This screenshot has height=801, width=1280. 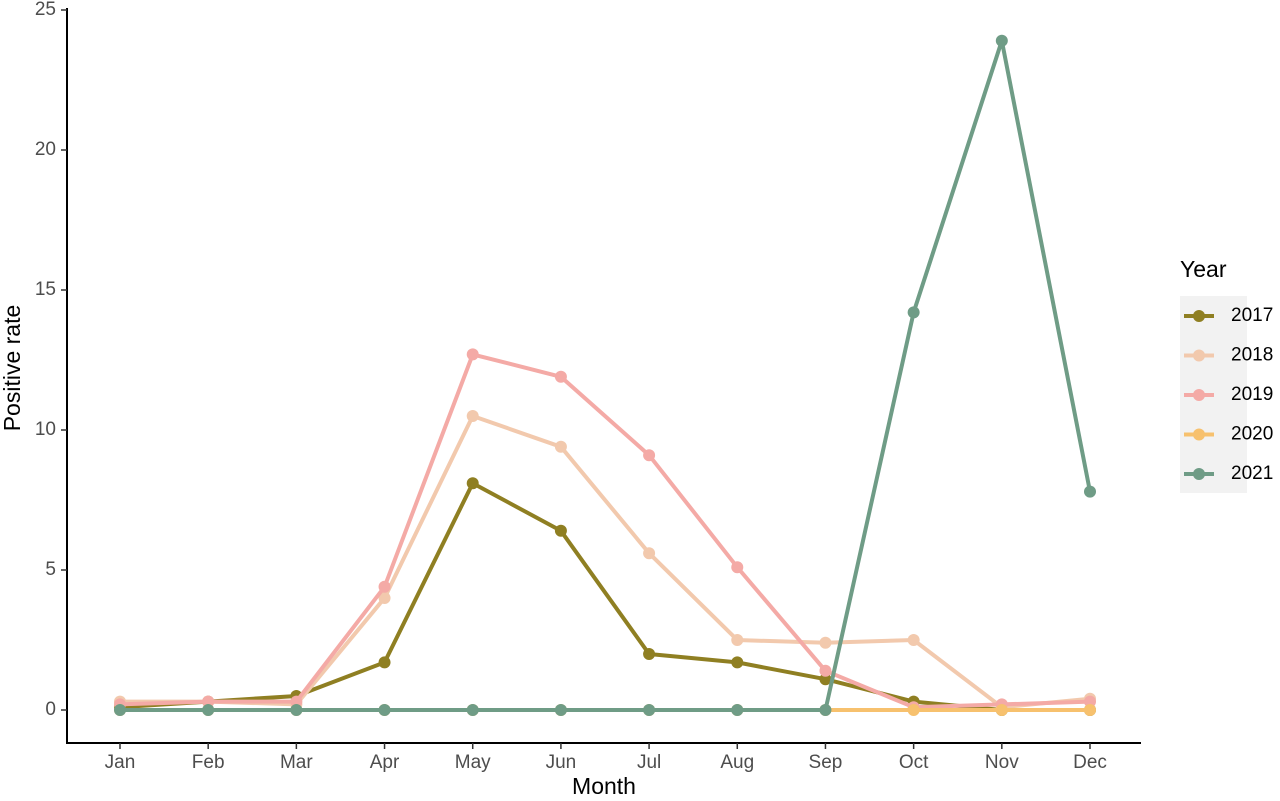 What do you see at coordinates (1002, 762) in the screenshot?
I see `x-tick-label: Nov` at bounding box center [1002, 762].